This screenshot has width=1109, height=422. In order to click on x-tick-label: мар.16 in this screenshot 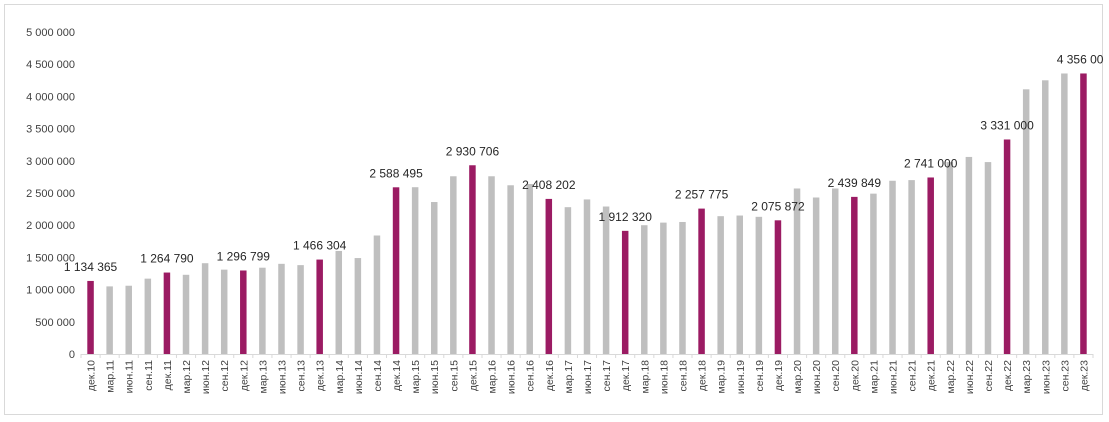, I will do `click(493, 377)`.